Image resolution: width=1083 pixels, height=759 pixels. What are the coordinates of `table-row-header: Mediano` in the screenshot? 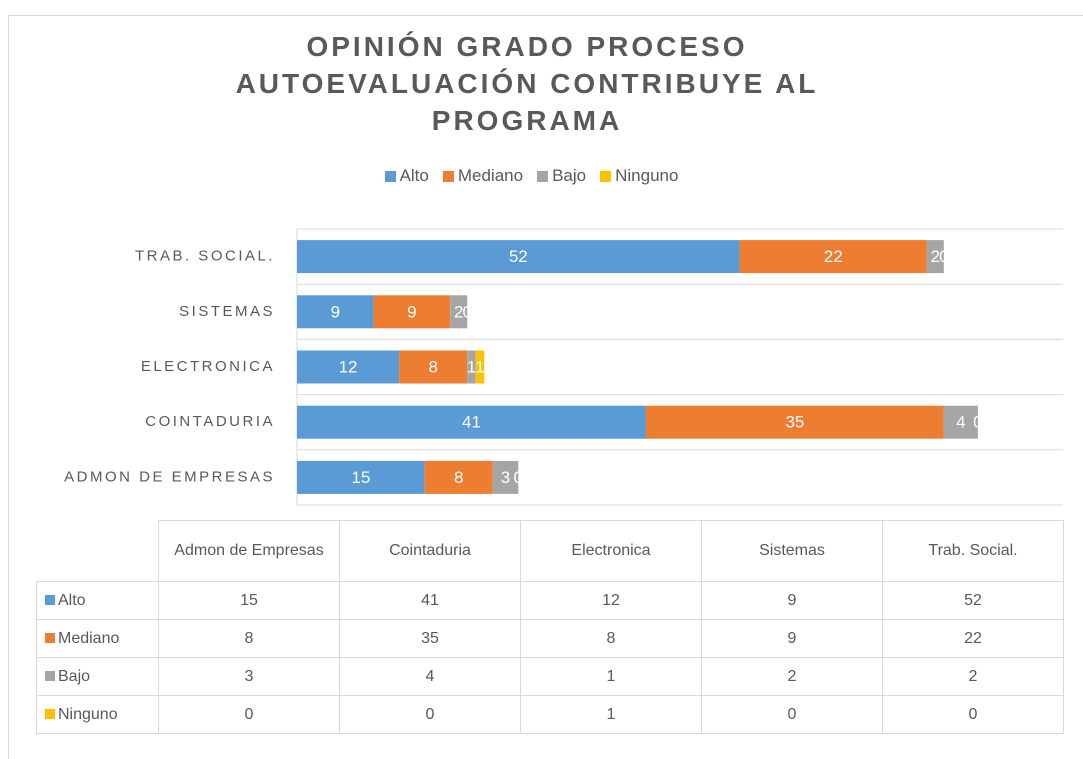 It's located at (97, 638).